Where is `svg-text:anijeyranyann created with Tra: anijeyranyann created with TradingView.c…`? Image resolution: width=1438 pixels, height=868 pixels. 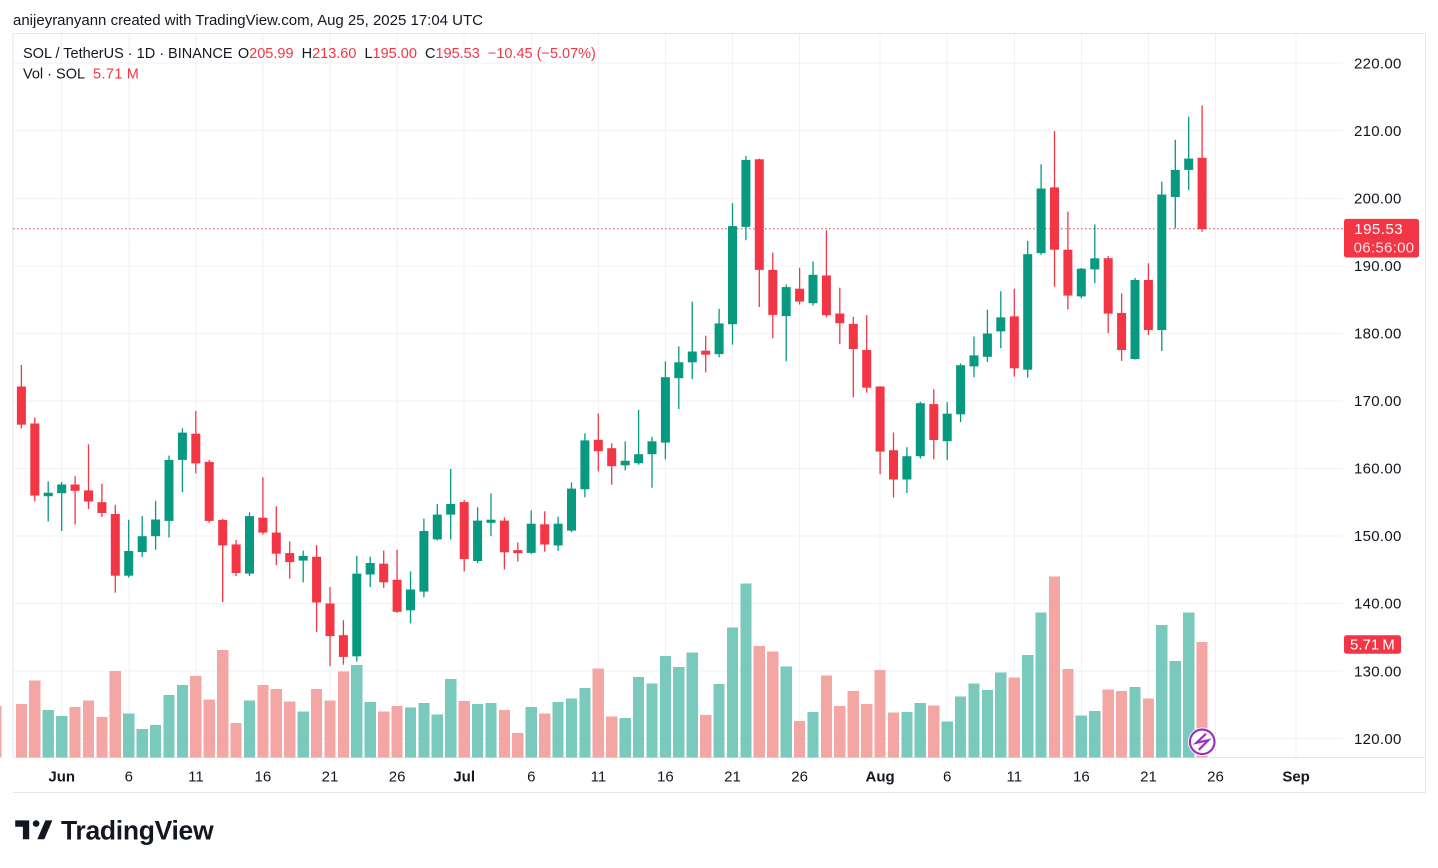 svg-text:anijeyranyann created with Tra: anijeyranyann created with TradingView.c… is located at coordinates (248, 20).